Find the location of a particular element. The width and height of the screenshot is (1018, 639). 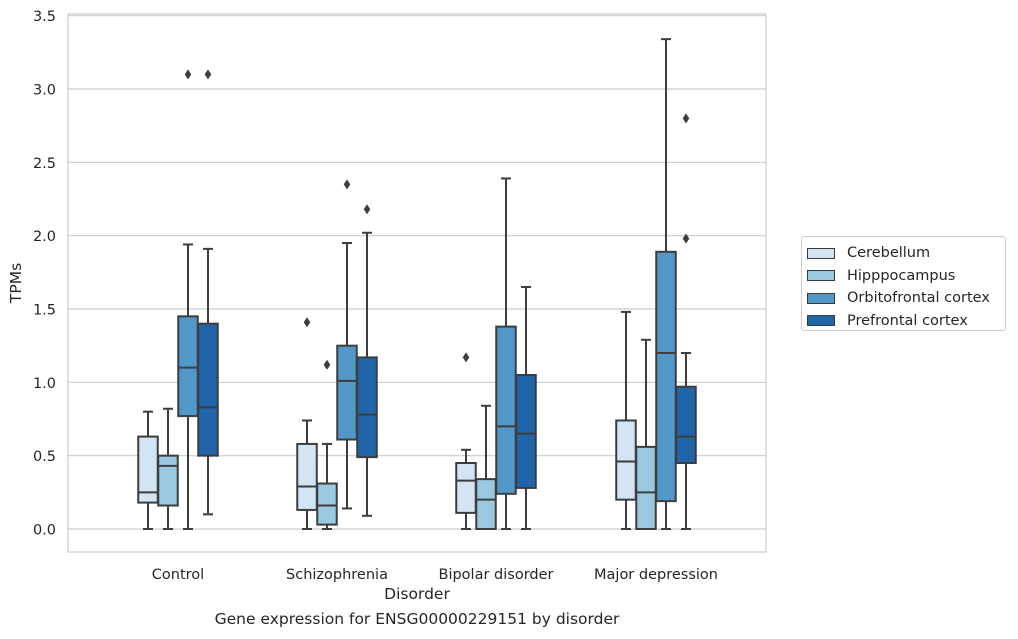

x-axis-label: Disorder is located at coordinates (417, 594).